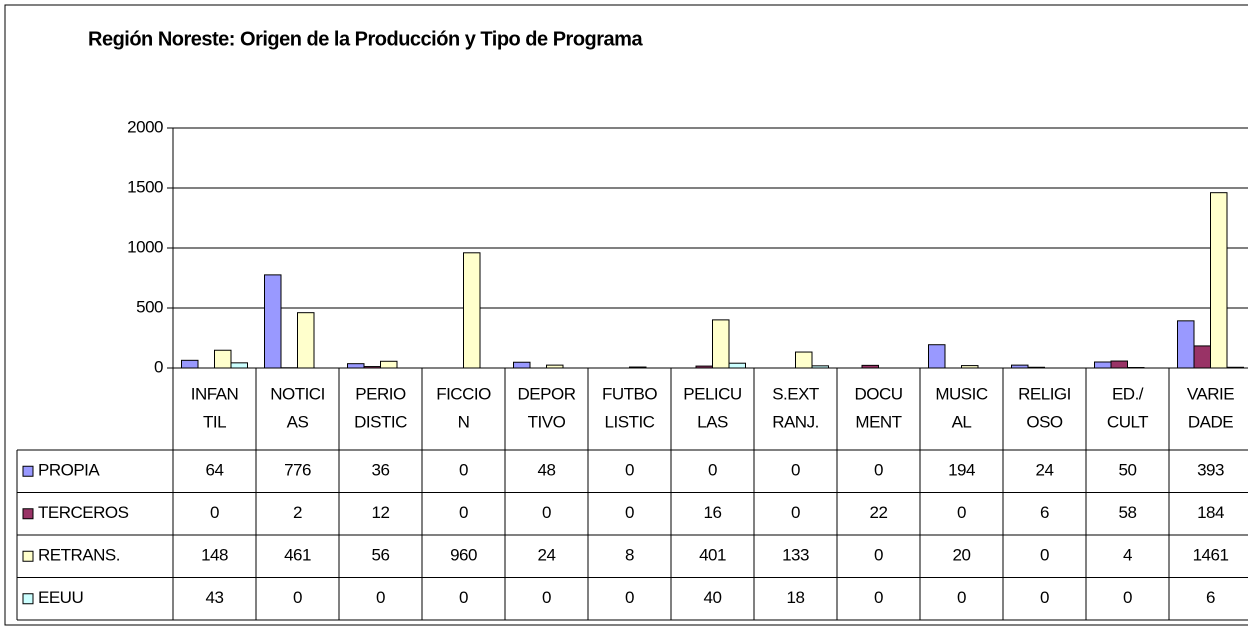  I want to click on x-tick-label: PERIO, so click(380, 393).